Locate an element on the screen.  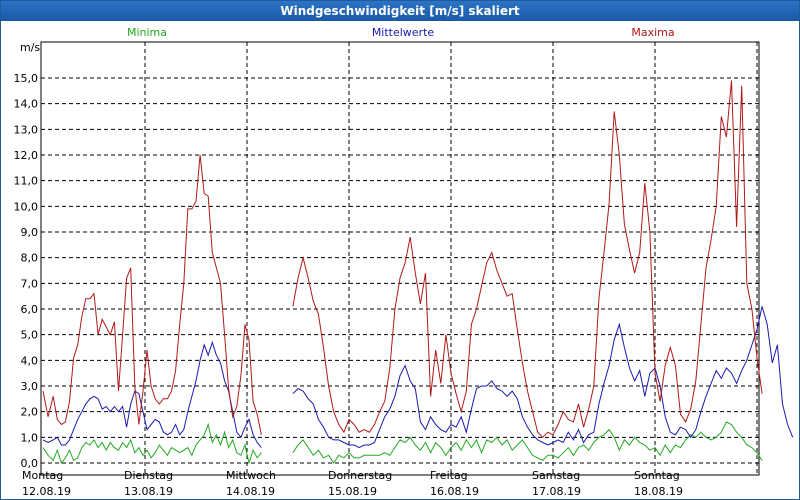
legend-minima: Minima is located at coordinates (147, 32).